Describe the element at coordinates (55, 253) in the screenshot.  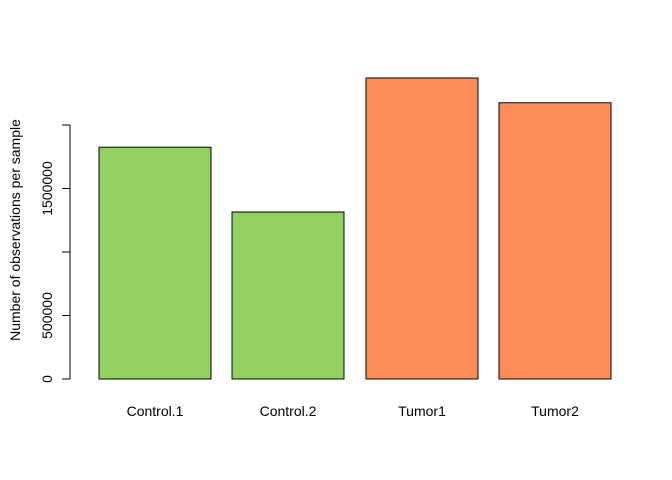
I see `y-axis: 0 500000 1500000` at that location.